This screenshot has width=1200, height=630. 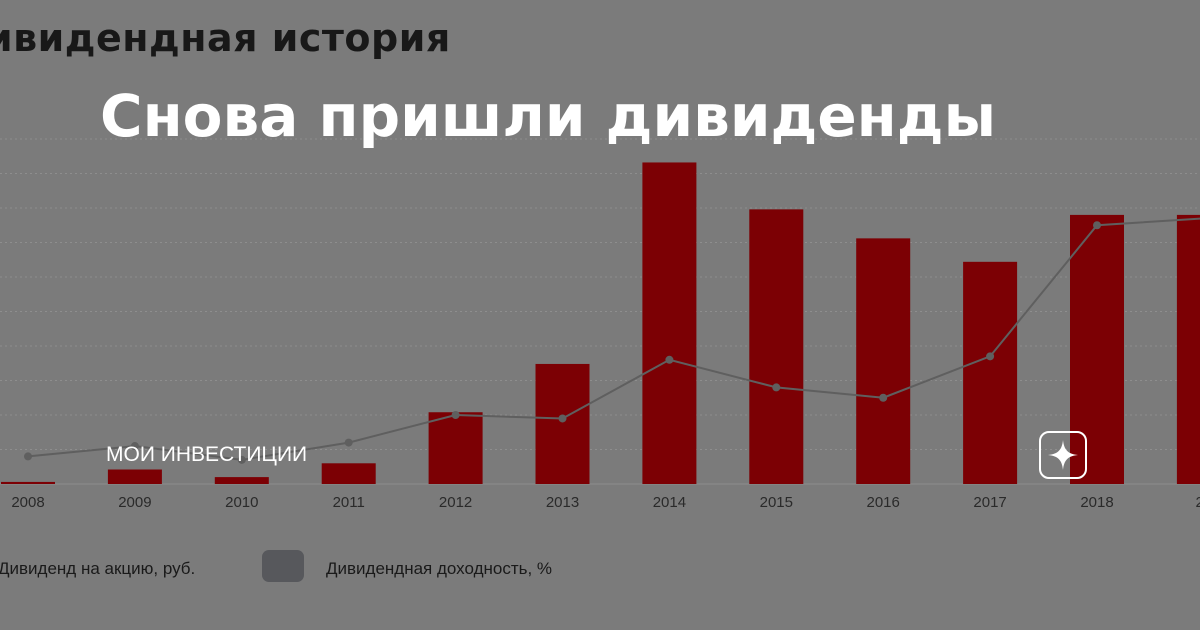 I want to click on sparkle-icon, so click(x=1063, y=455).